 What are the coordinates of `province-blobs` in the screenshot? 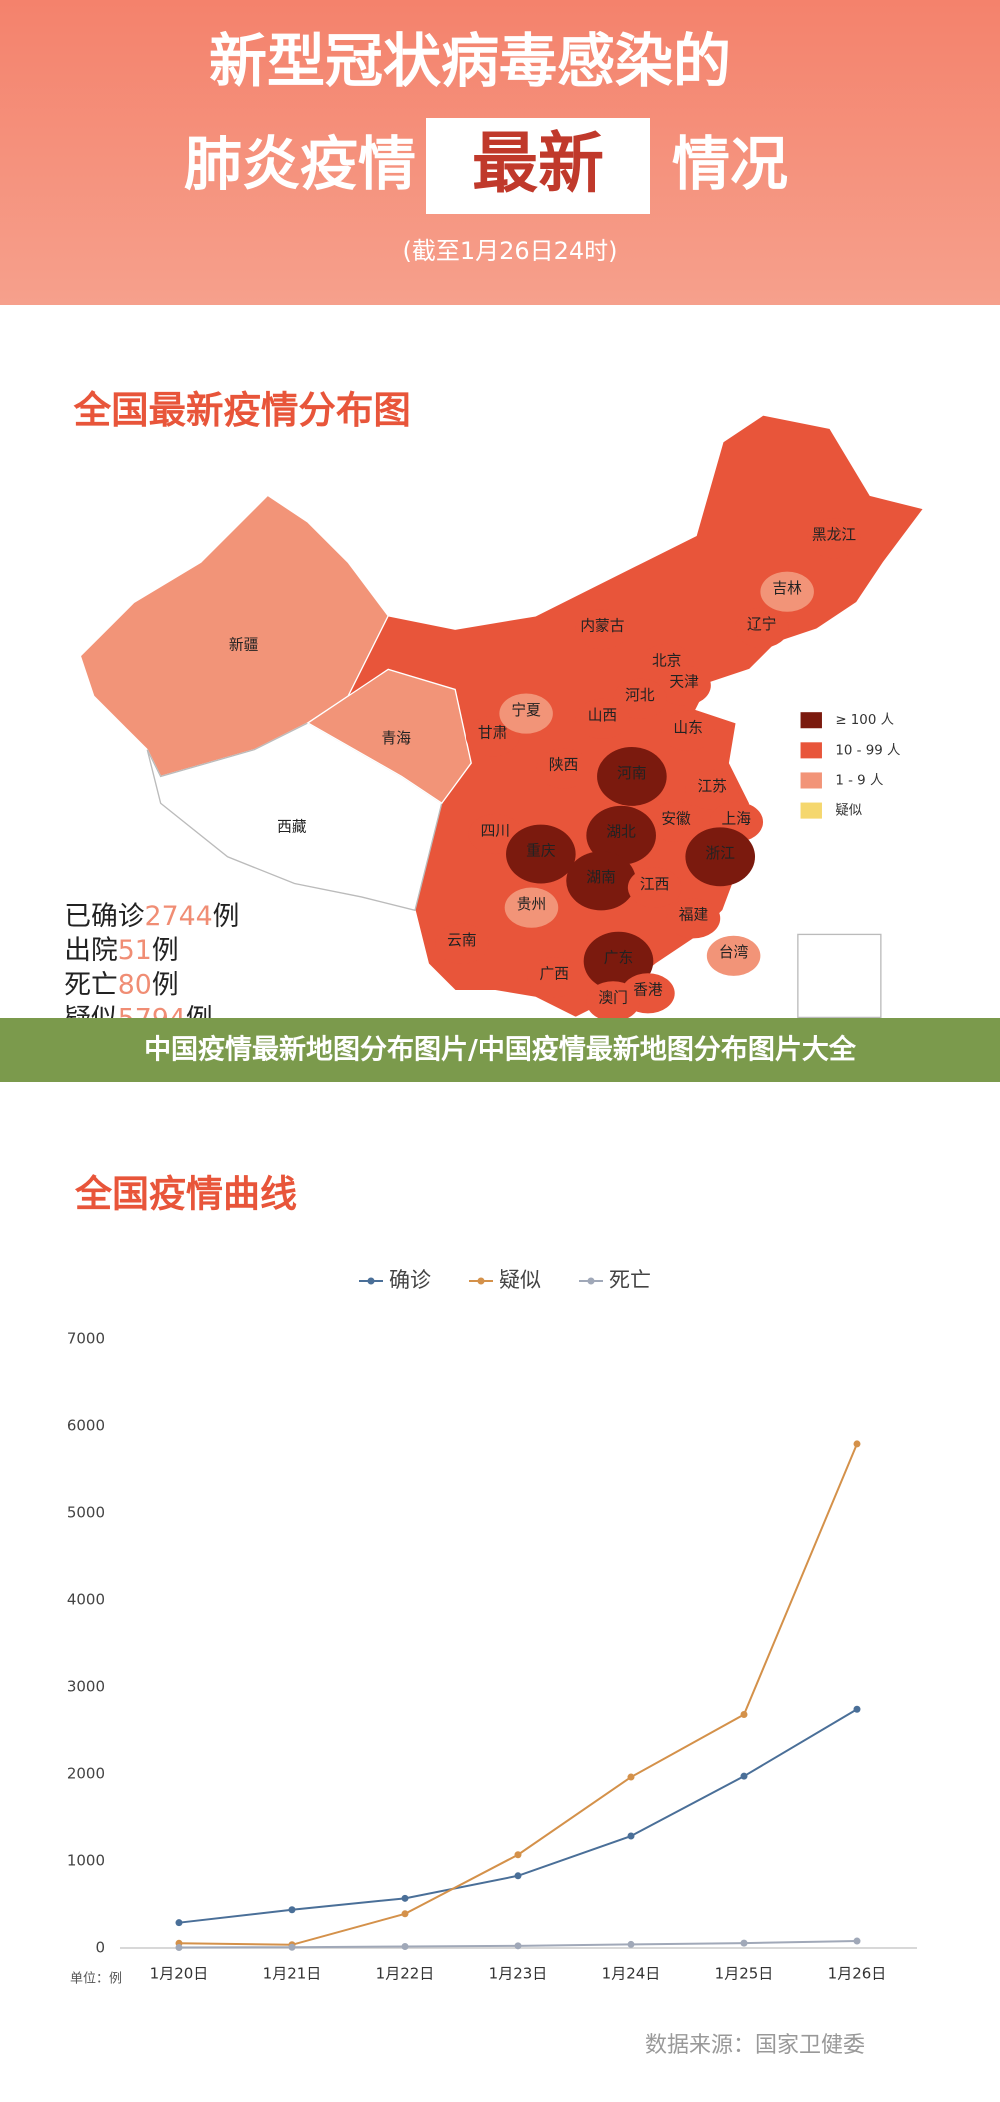 It's located at (648, 770).